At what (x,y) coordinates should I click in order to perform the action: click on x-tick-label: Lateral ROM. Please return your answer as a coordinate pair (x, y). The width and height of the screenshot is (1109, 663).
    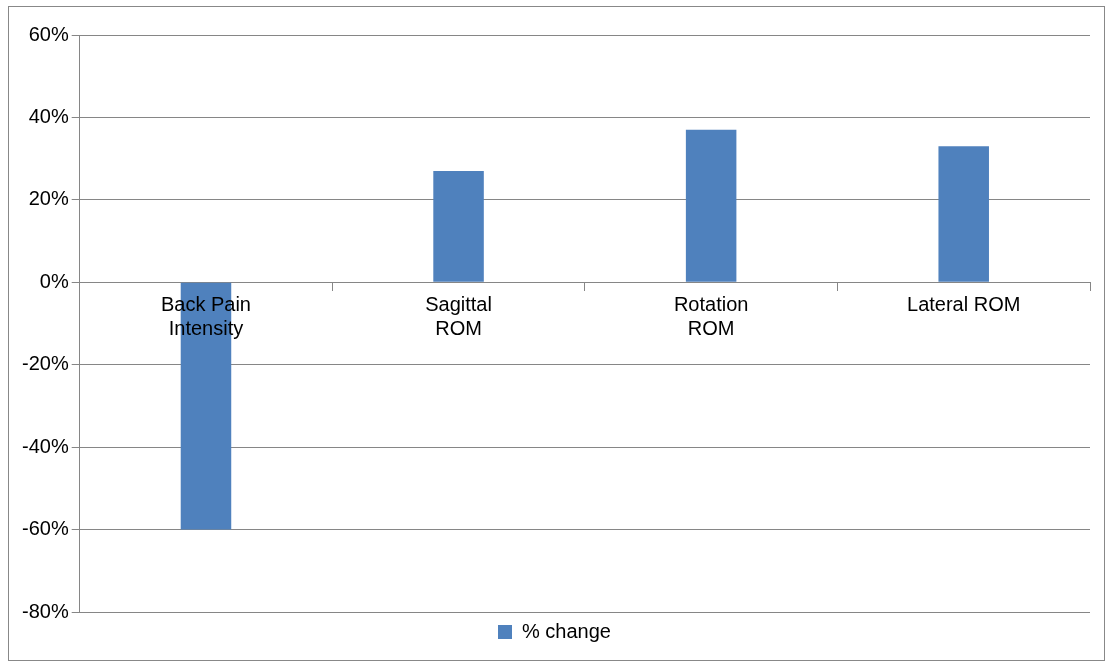
    Looking at the image, I should click on (964, 303).